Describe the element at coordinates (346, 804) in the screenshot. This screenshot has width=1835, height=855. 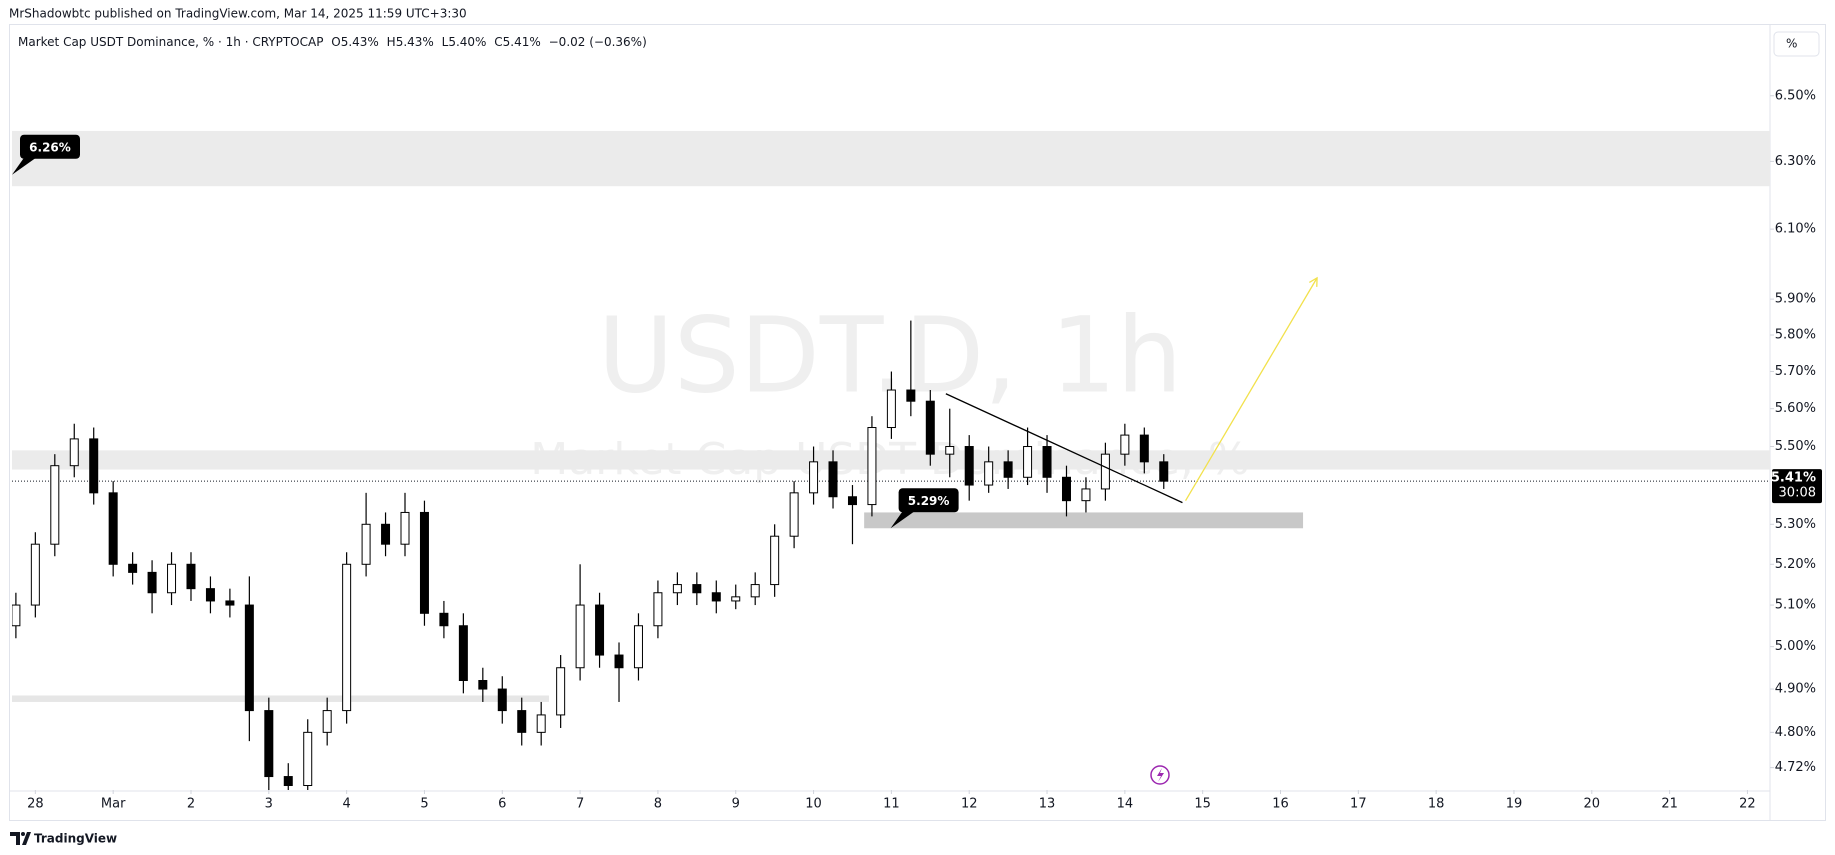
I see `x-tick-label: 4` at that location.